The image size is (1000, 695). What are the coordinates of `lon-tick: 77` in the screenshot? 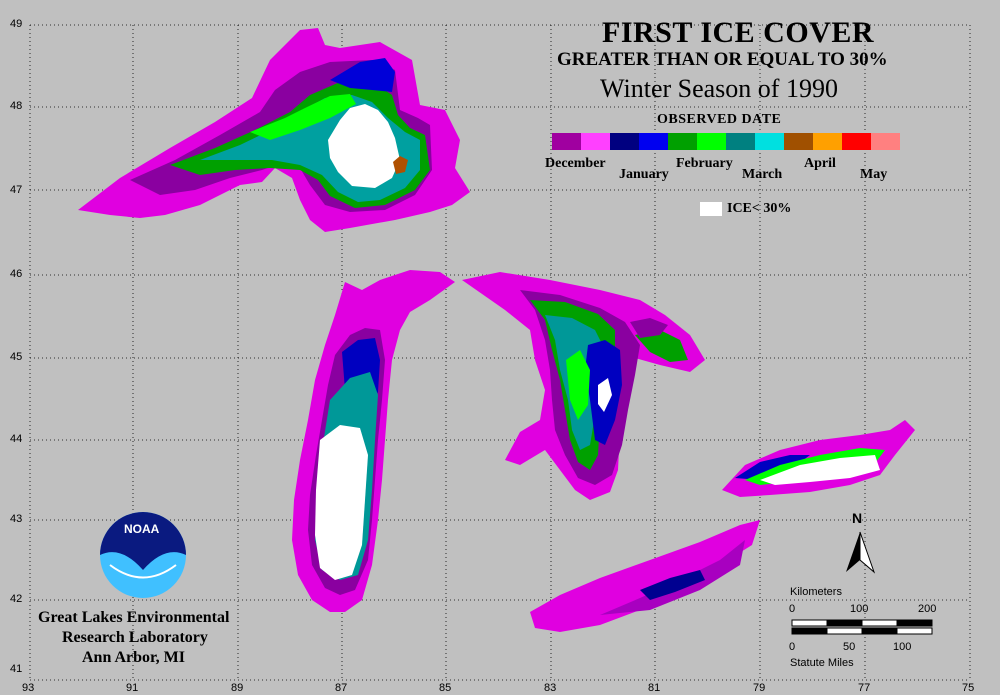 It's located at (864, 688).